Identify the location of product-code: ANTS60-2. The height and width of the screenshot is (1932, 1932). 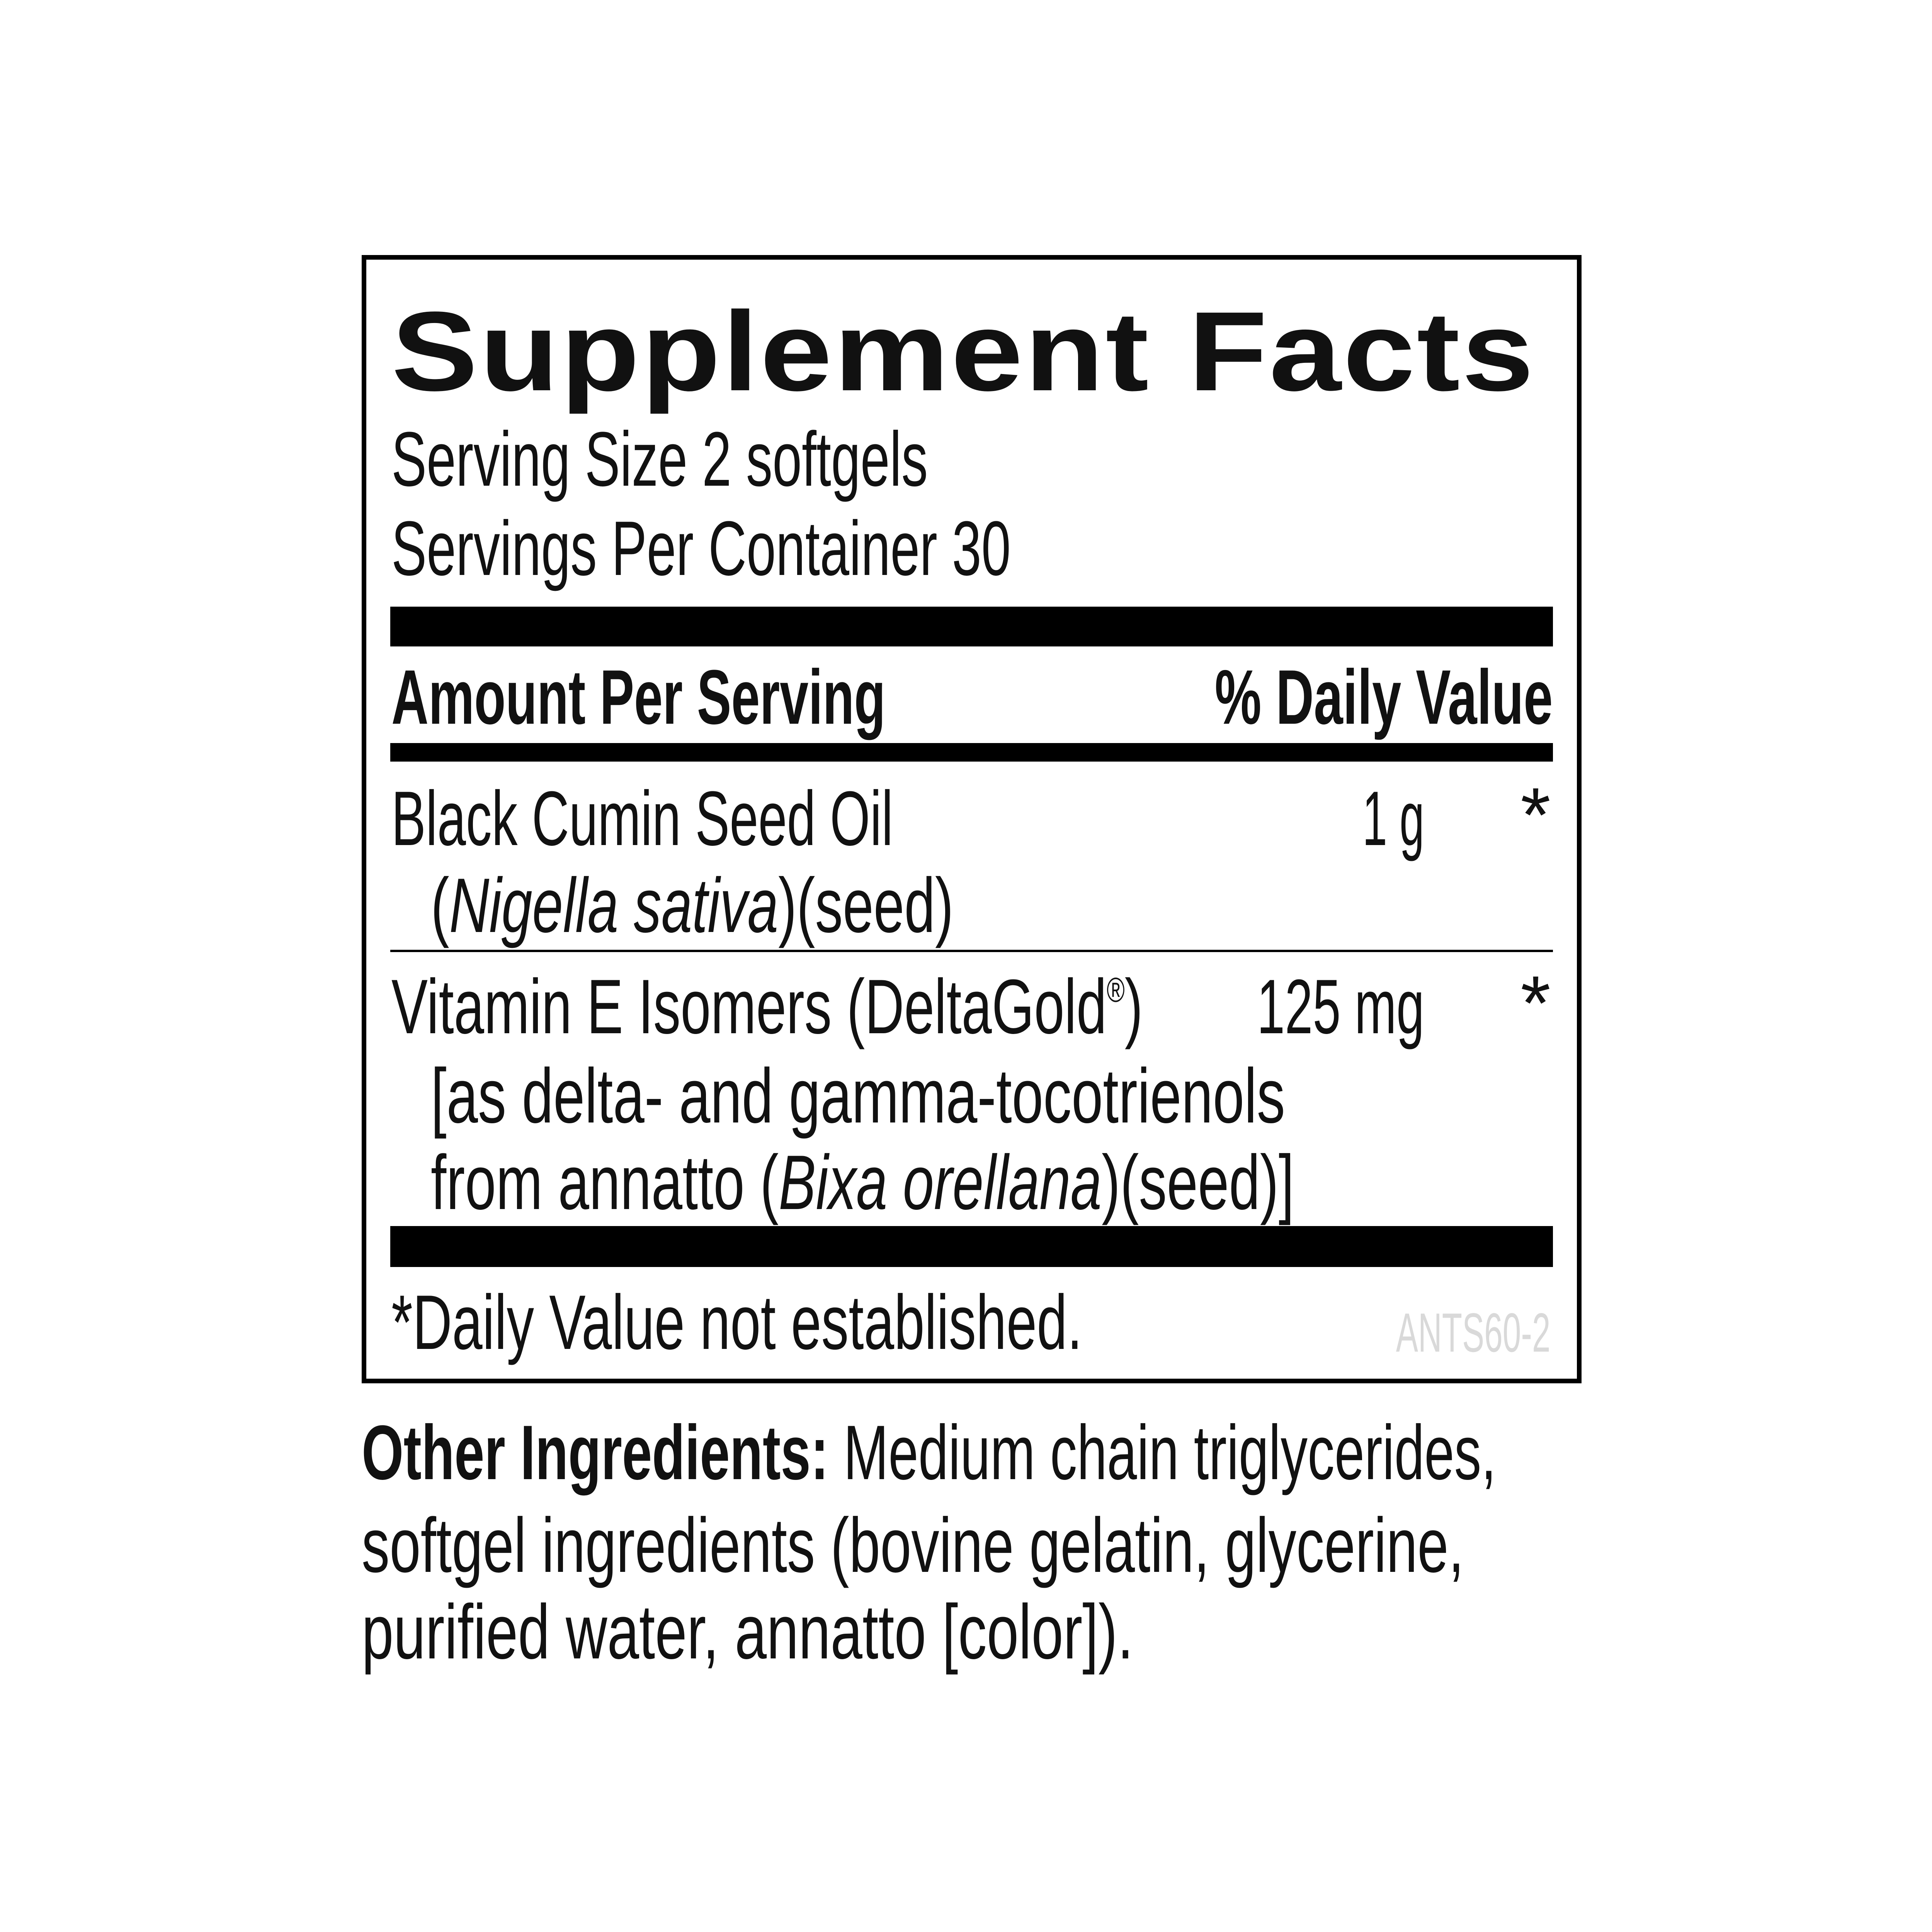
(1474, 1333).